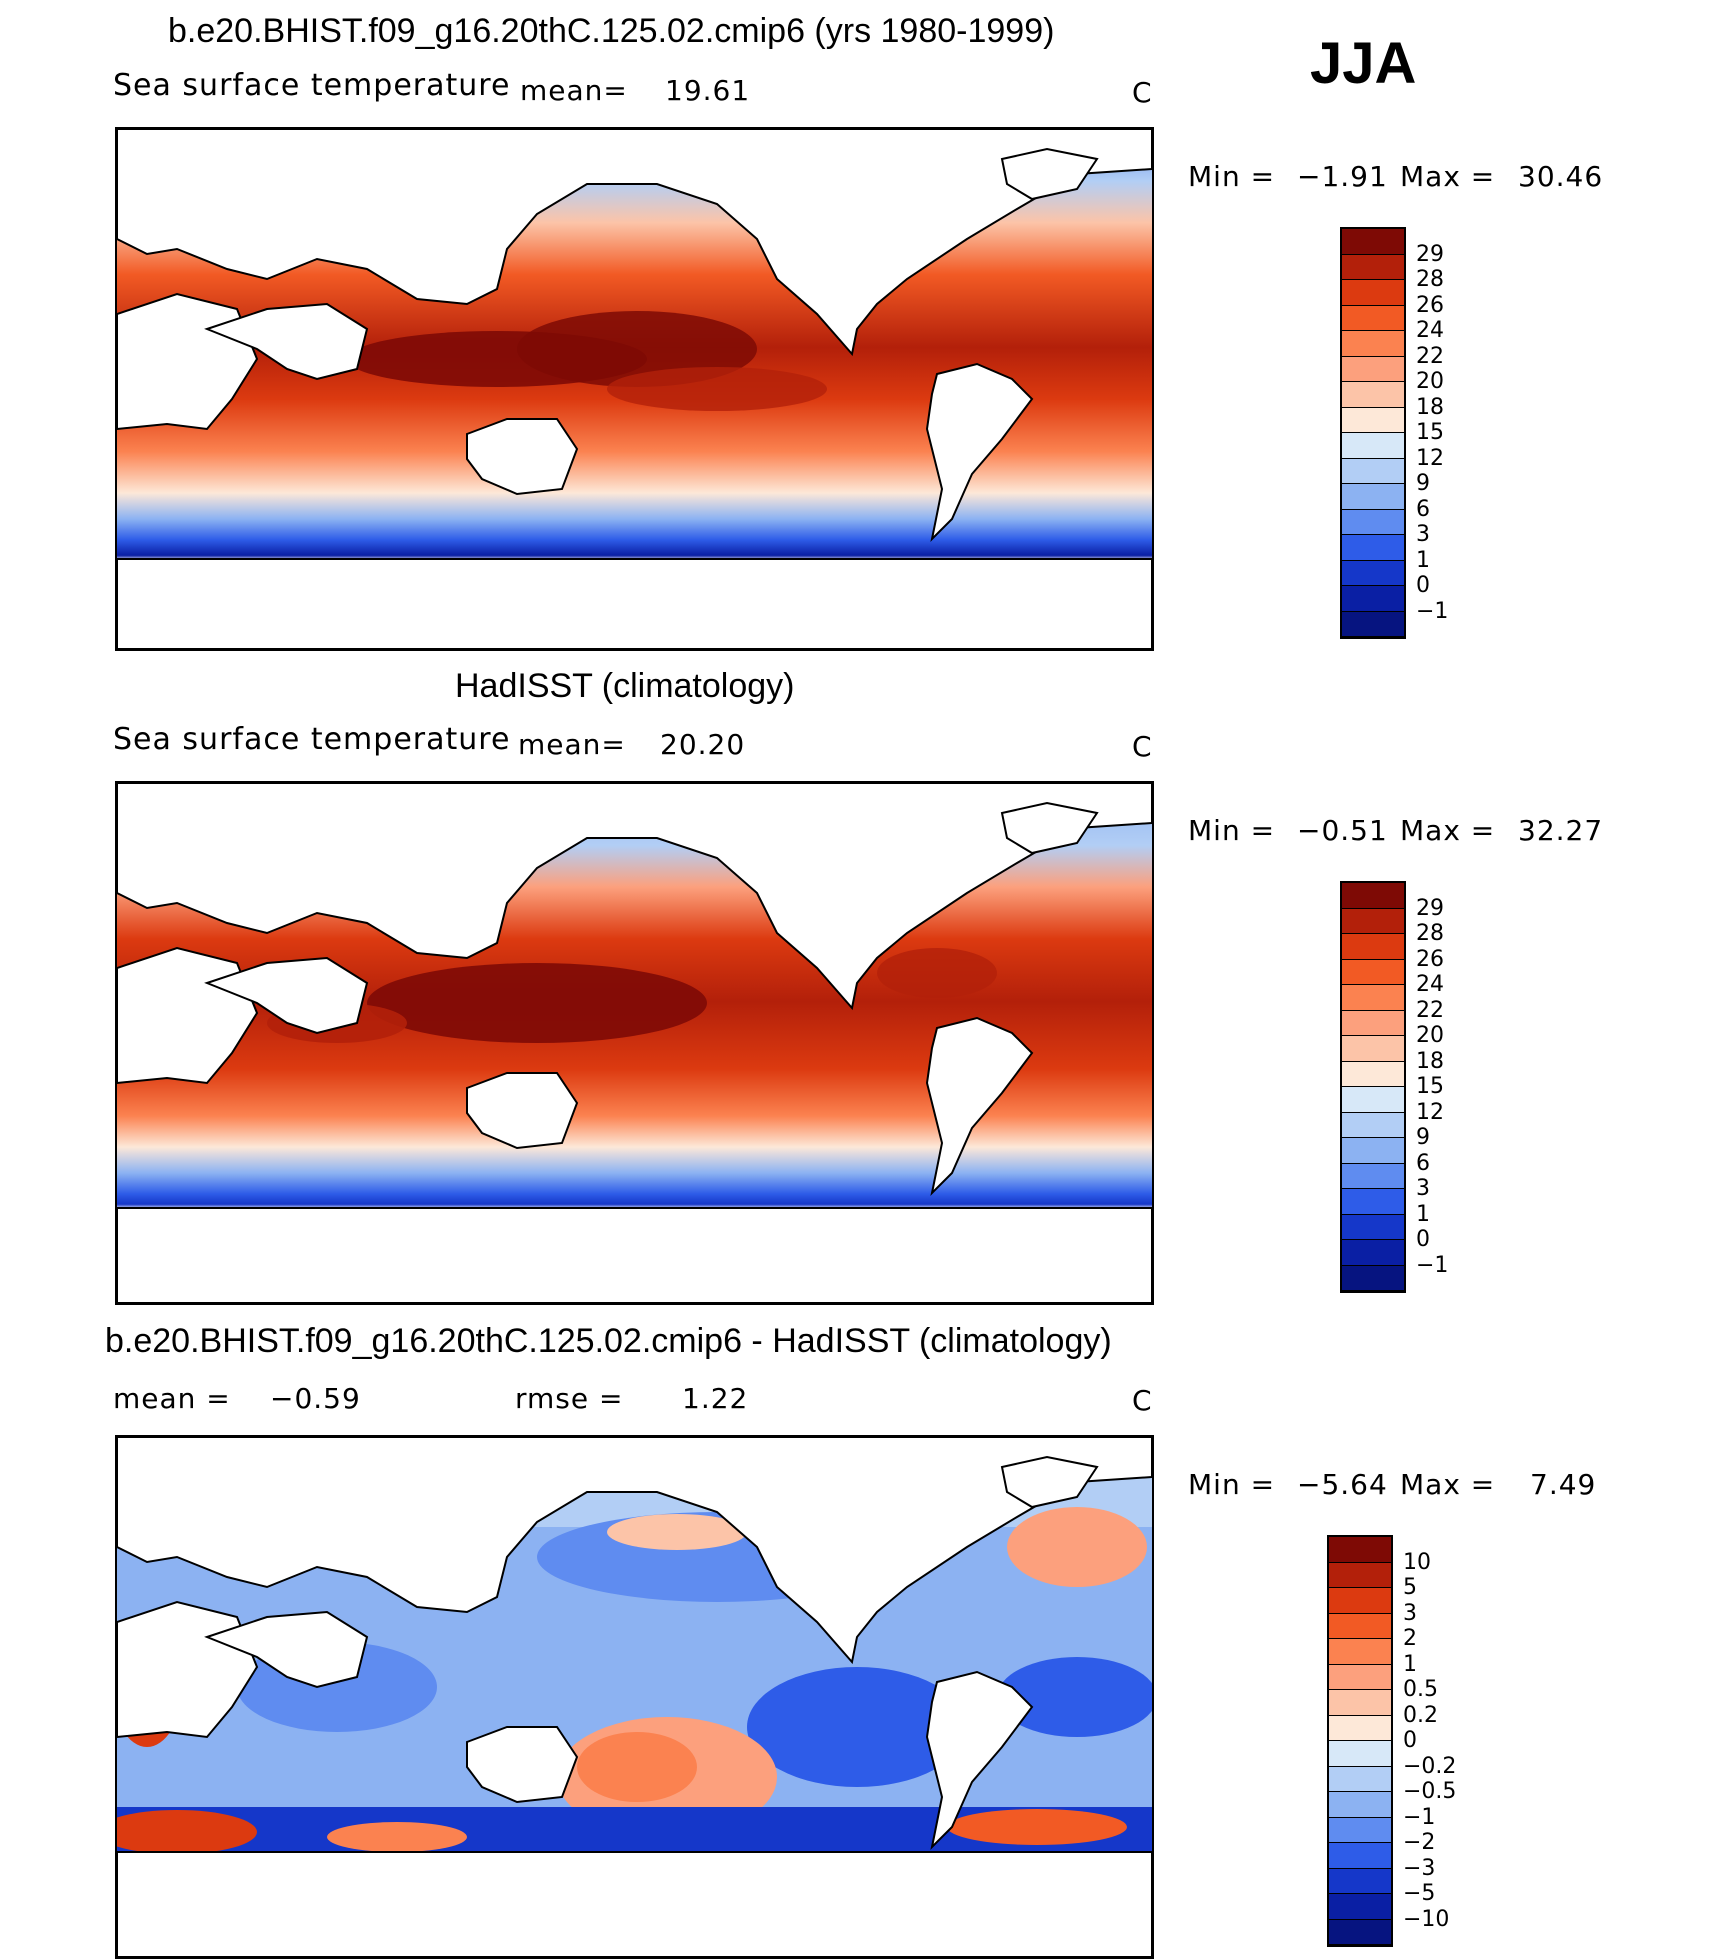 Image resolution: width=1710 pixels, height=1959 pixels. I want to click on mean-label-model: mean=, so click(574, 90).